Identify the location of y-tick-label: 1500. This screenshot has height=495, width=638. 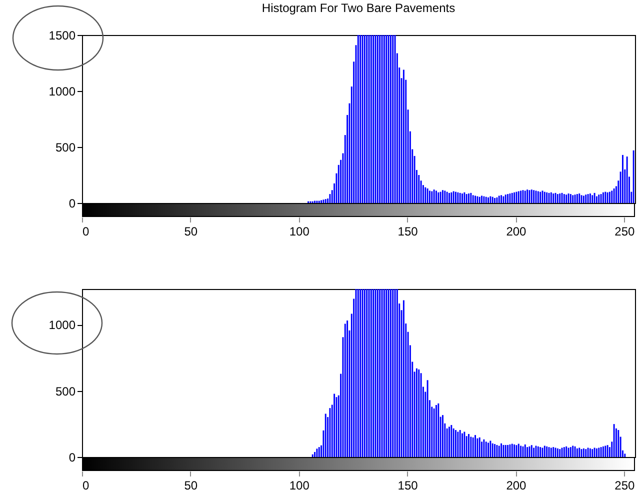
(62, 35).